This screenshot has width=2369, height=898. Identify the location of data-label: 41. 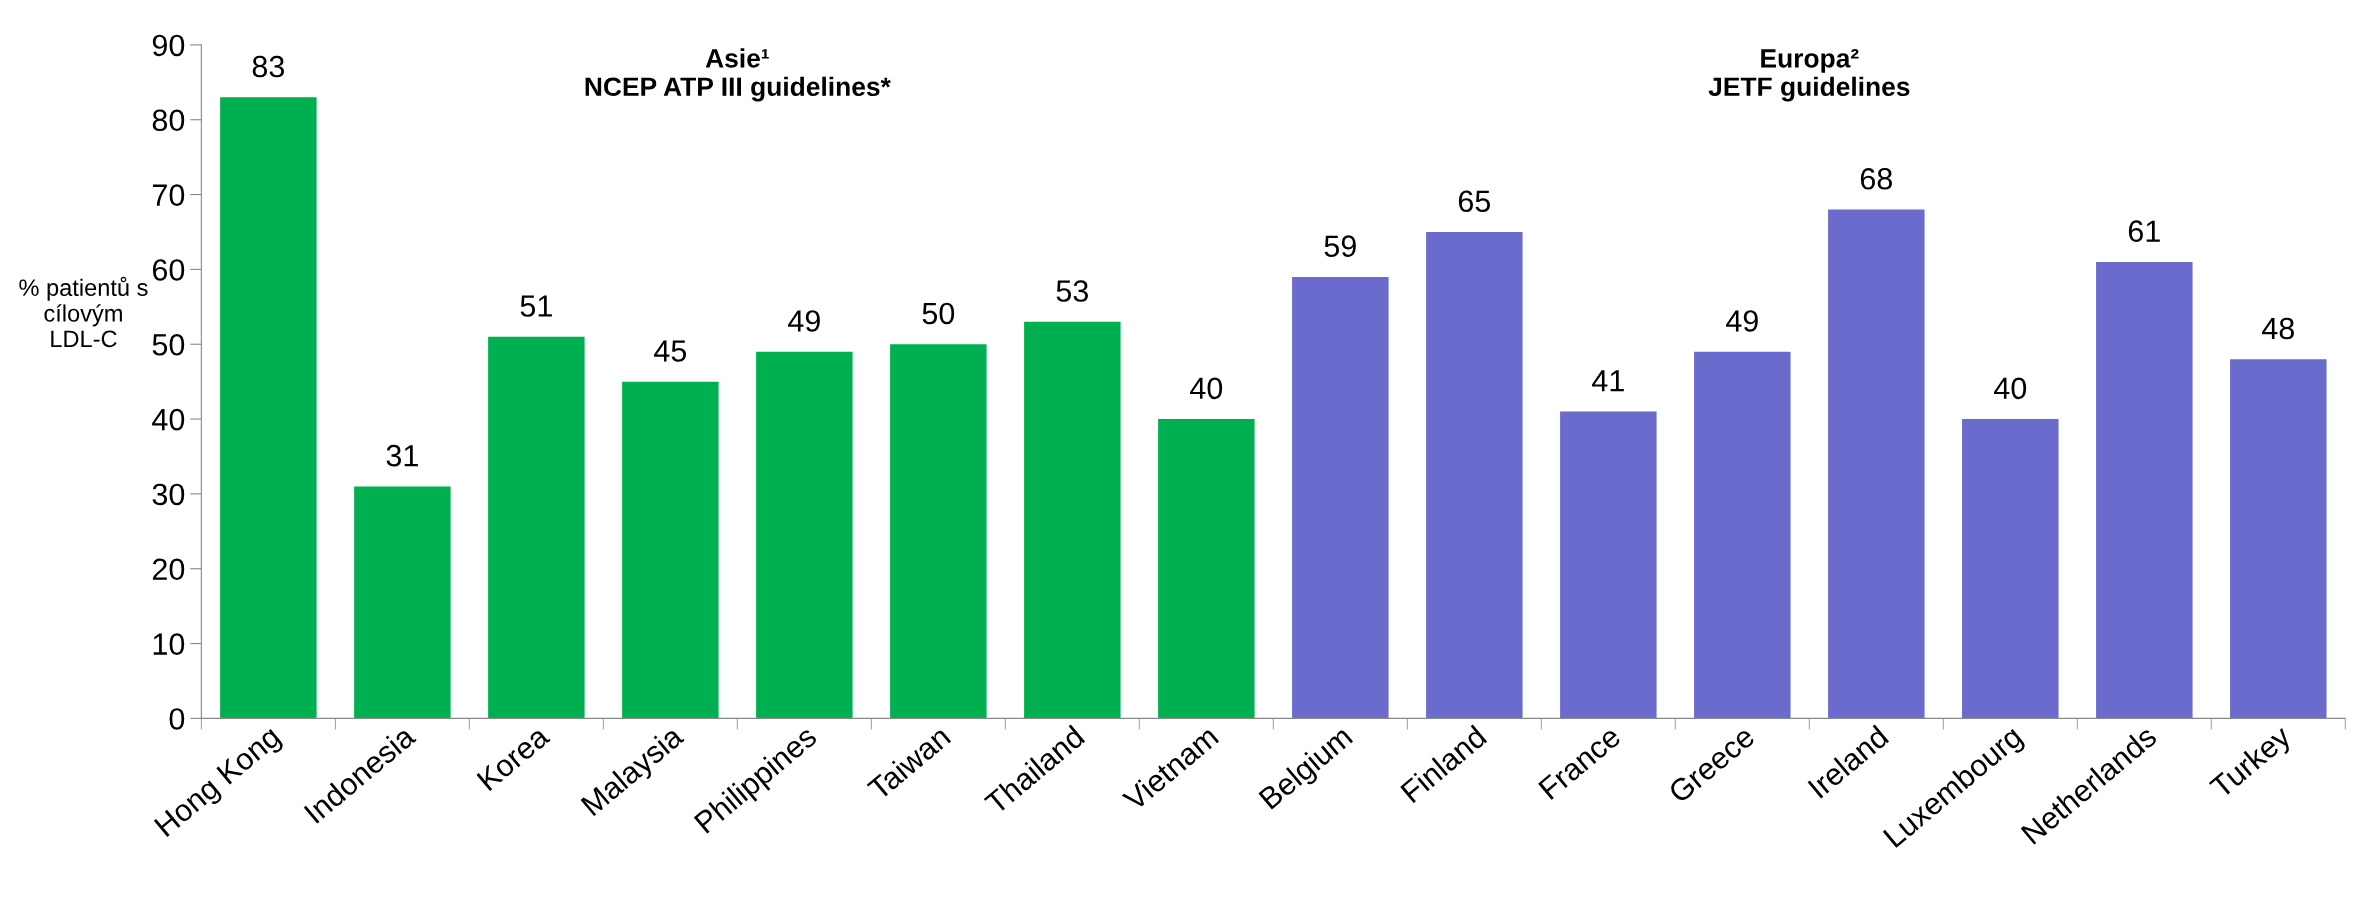
(1608, 381).